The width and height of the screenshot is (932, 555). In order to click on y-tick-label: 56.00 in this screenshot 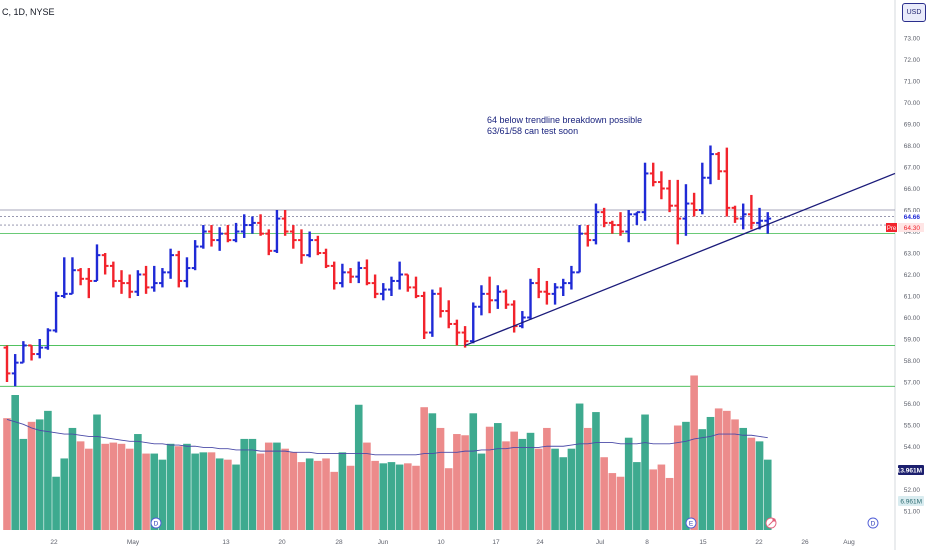, I will do `click(912, 404)`.